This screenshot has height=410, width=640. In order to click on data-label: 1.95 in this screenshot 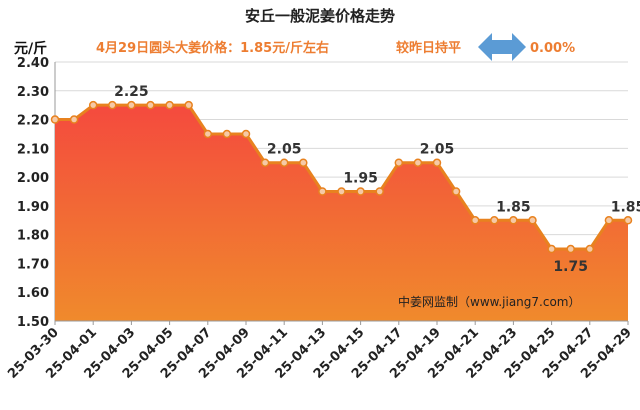, I will do `click(360, 179)`.